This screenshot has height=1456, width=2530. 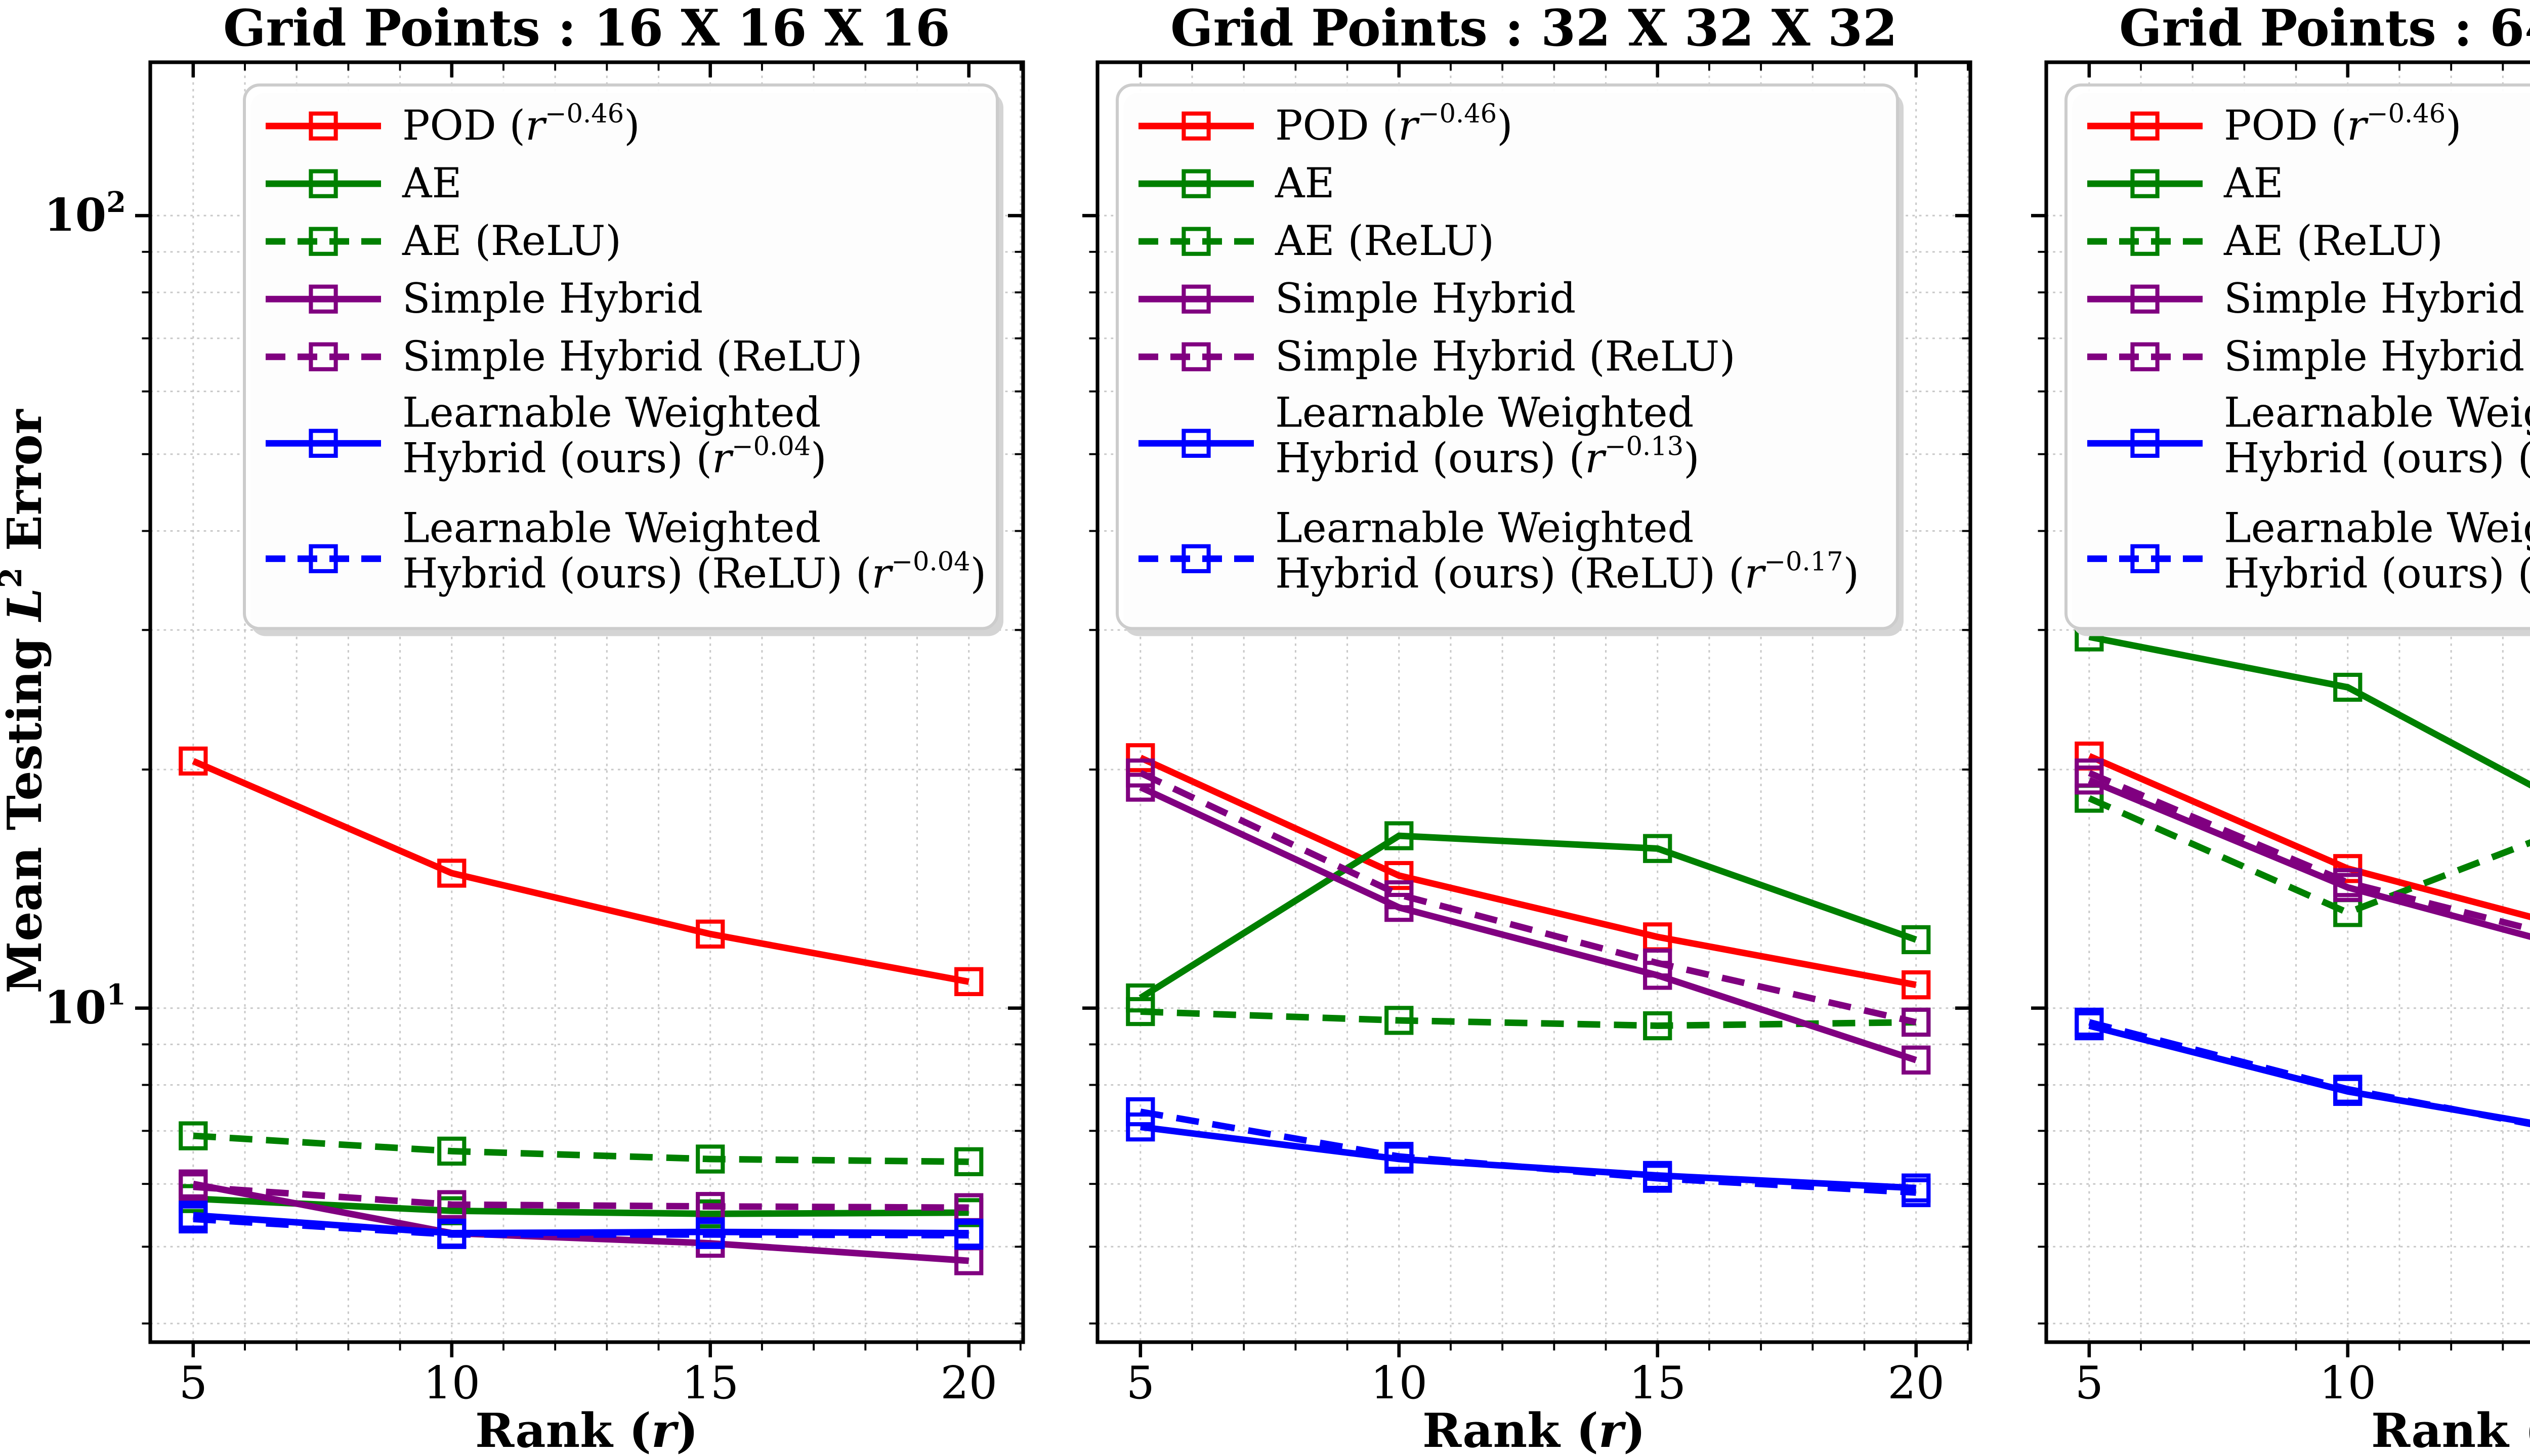 I want to click on series-simple-hybrid-relu-, so click(x=1528, y=898).